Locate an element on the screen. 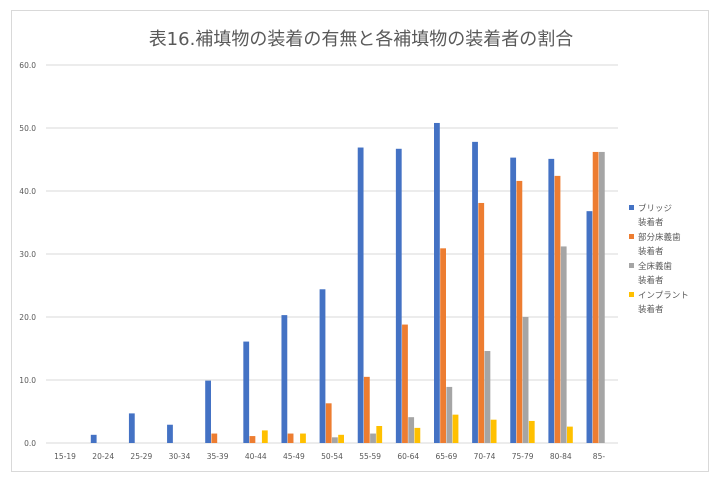  chart-title: 表16.補填物の装着の有無と各補填物の装着者の割合 is located at coordinates (361, 39).